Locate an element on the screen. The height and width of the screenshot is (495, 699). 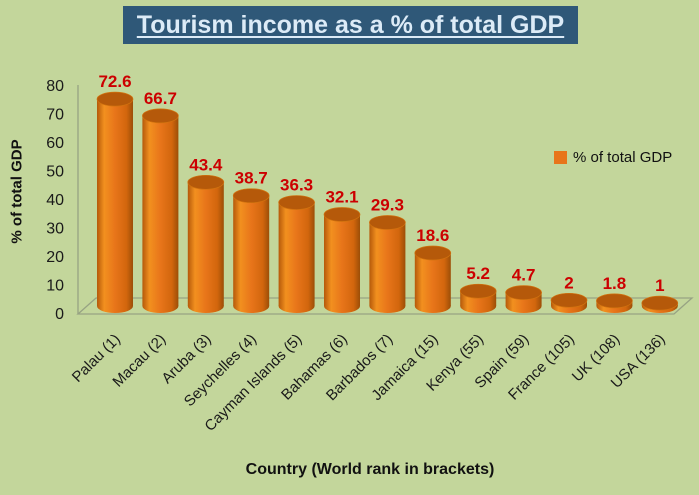
y-tick-label: 80 is located at coordinates (55, 86).